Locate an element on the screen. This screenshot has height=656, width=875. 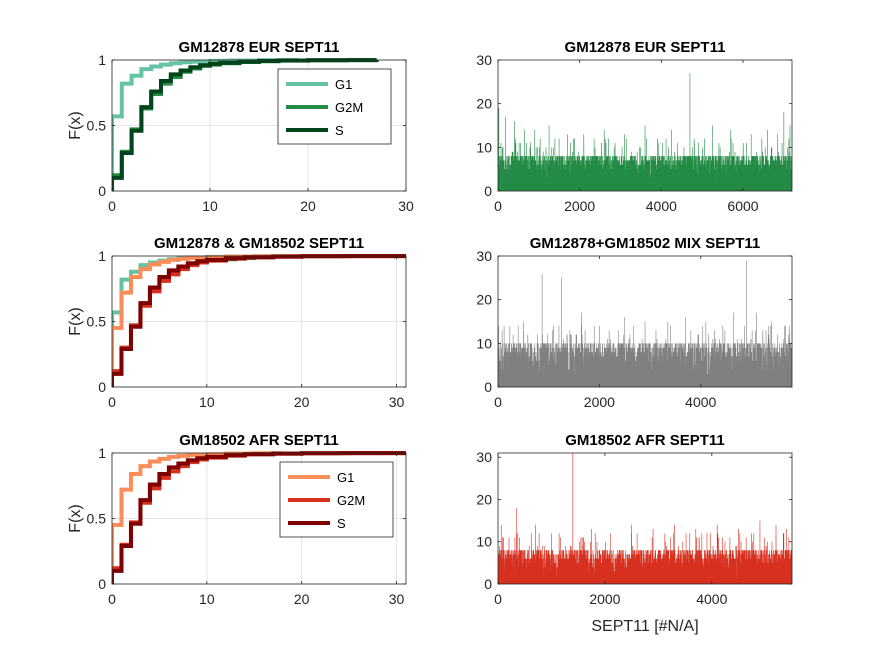
x-axis-label: SEPT11 [#N/A] is located at coordinates (644, 626).